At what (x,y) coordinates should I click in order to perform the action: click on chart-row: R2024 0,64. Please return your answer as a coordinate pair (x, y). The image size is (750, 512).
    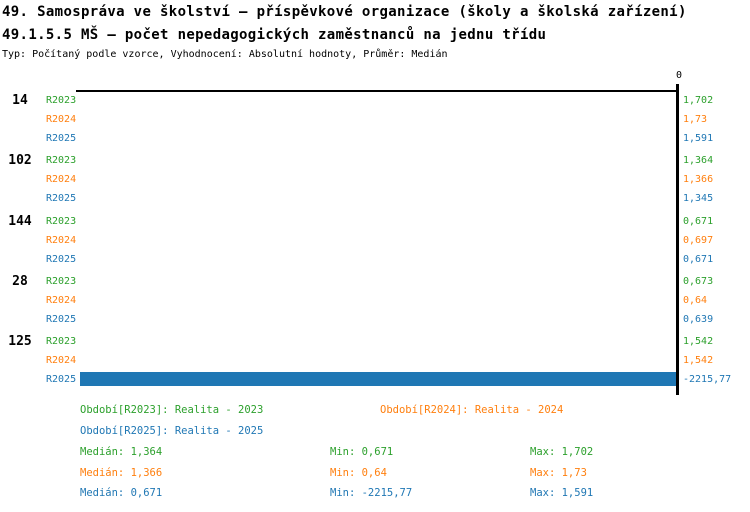
    Looking at the image, I should click on (375, 300).